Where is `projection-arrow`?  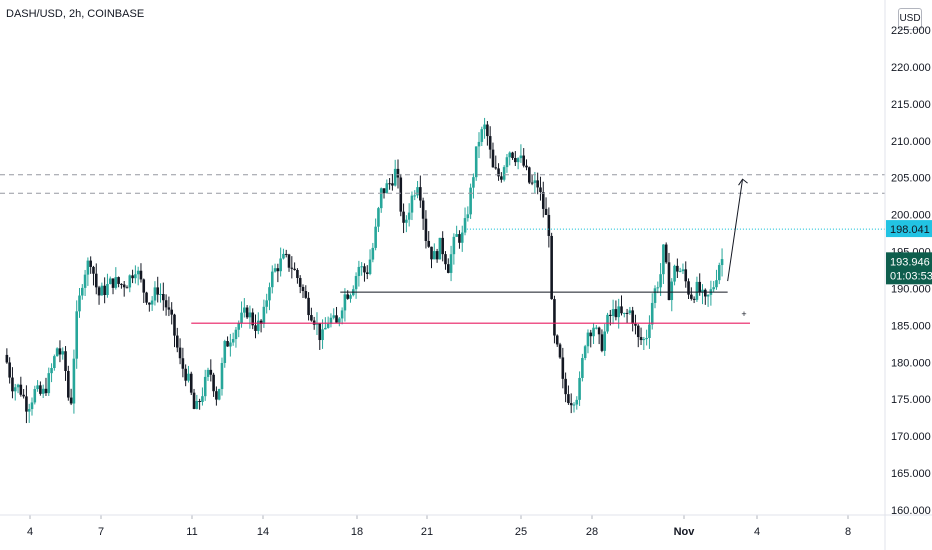
projection-arrow is located at coordinates (735, 230).